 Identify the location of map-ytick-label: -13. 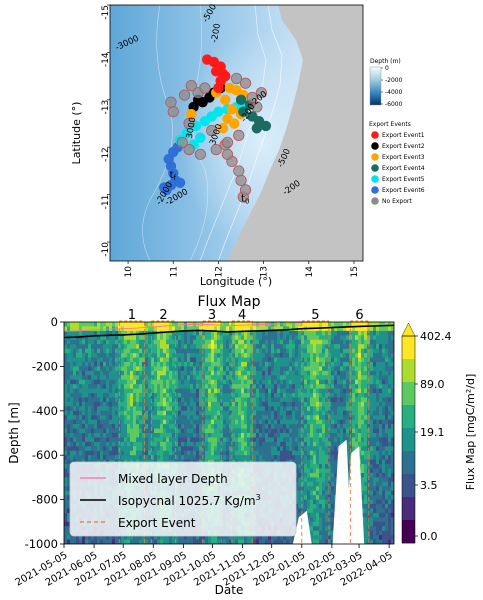
(106, 107).